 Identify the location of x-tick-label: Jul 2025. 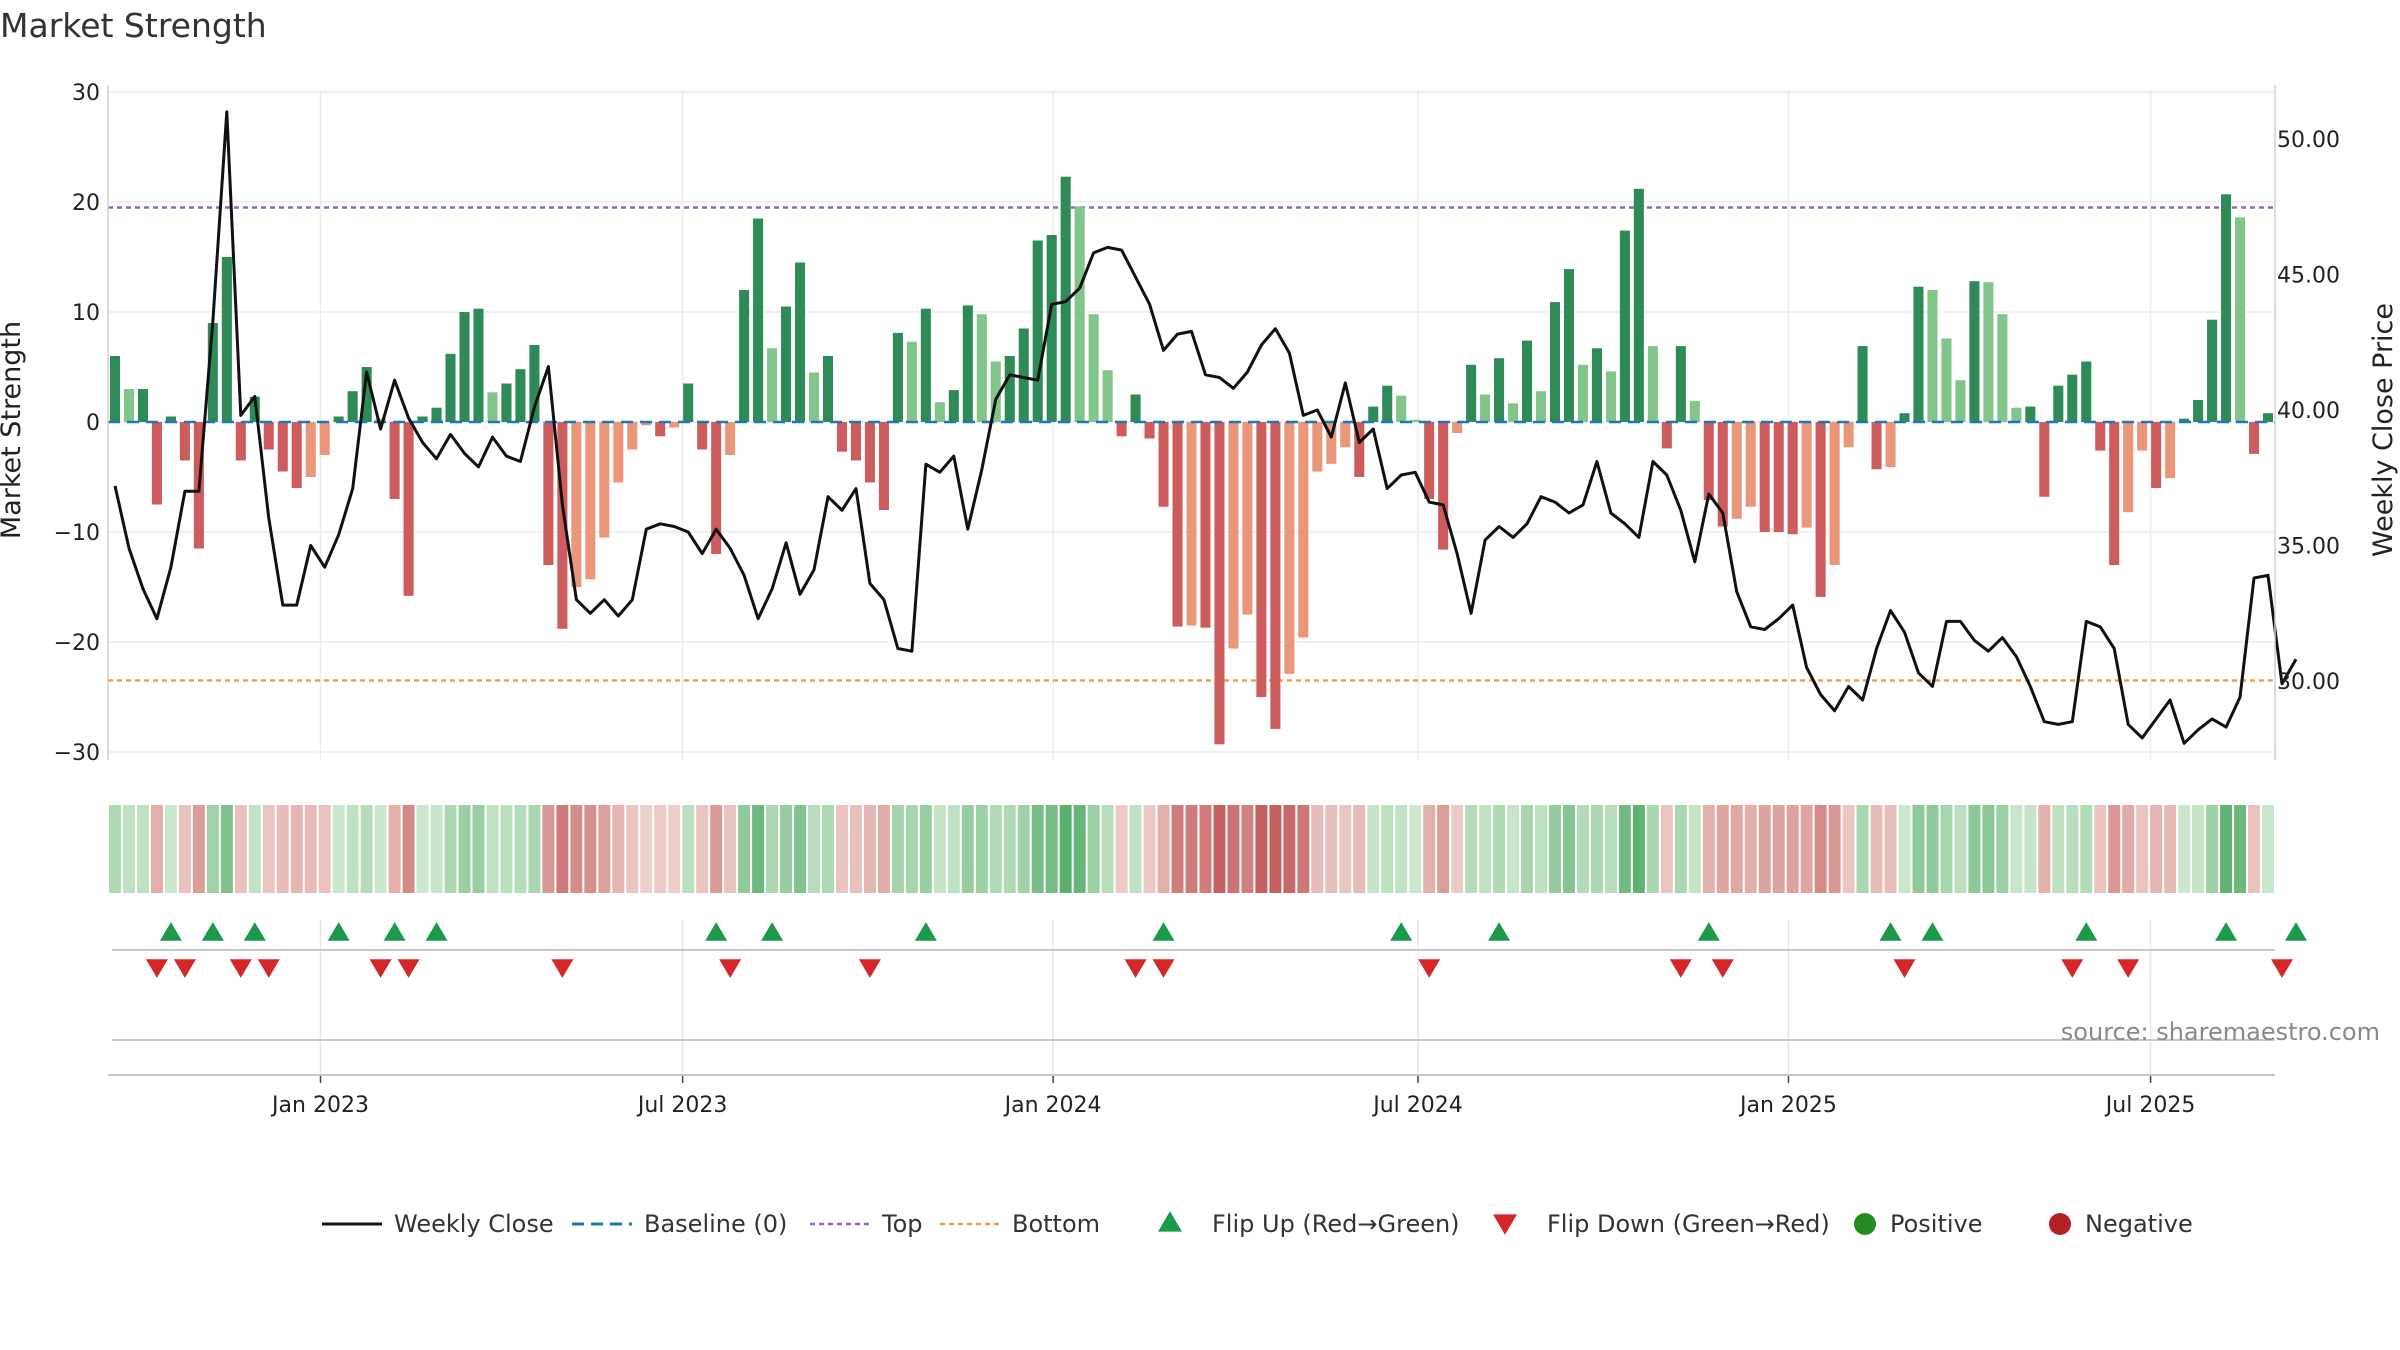
(2150, 1105).